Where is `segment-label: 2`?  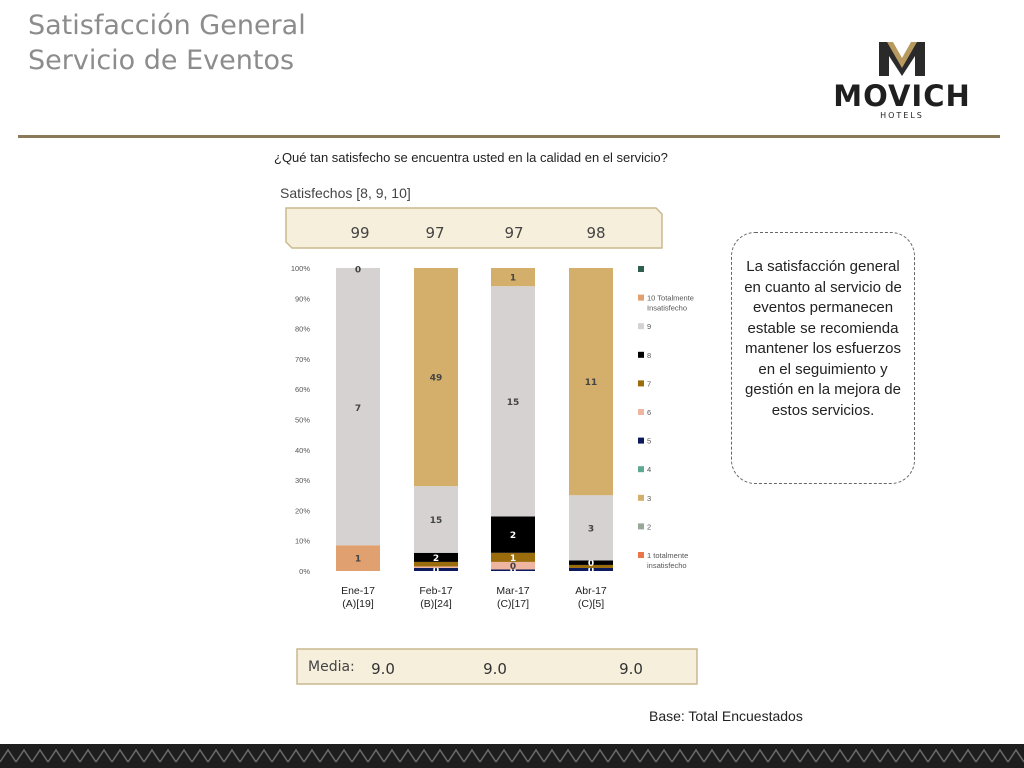
segment-label: 2 is located at coordinates (436, 559).